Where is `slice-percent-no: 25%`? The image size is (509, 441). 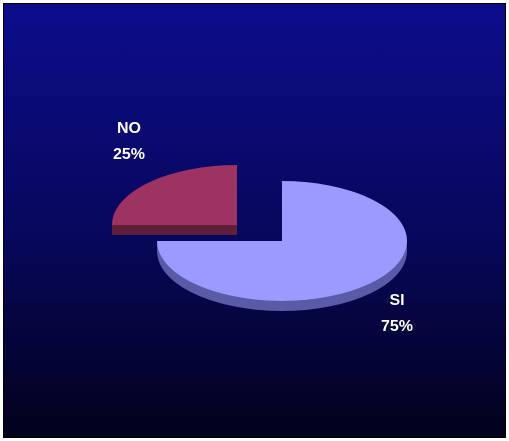 slice-percent-no: 25% is located at coordinates (129, 154).